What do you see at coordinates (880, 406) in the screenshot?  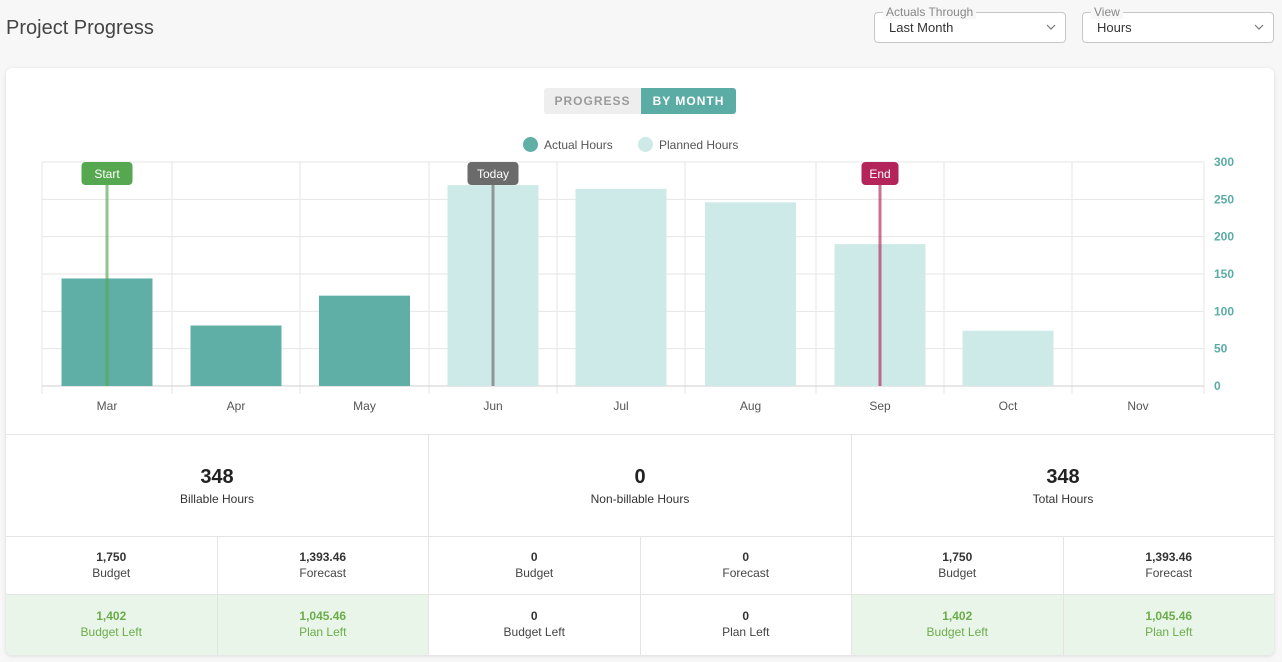 I see `x-tick-label: Sep` at bounding box center [880, 406].